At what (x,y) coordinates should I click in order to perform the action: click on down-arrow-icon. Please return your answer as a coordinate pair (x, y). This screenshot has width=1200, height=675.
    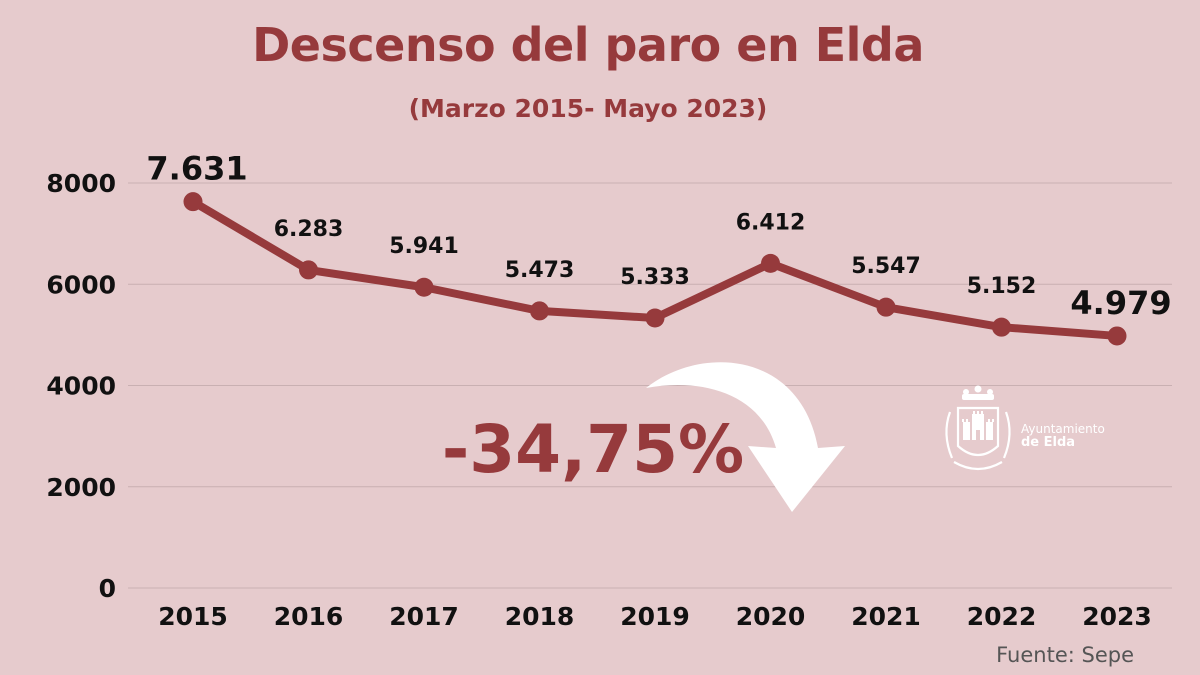
    Looking at the image, I should click on (745, 437).